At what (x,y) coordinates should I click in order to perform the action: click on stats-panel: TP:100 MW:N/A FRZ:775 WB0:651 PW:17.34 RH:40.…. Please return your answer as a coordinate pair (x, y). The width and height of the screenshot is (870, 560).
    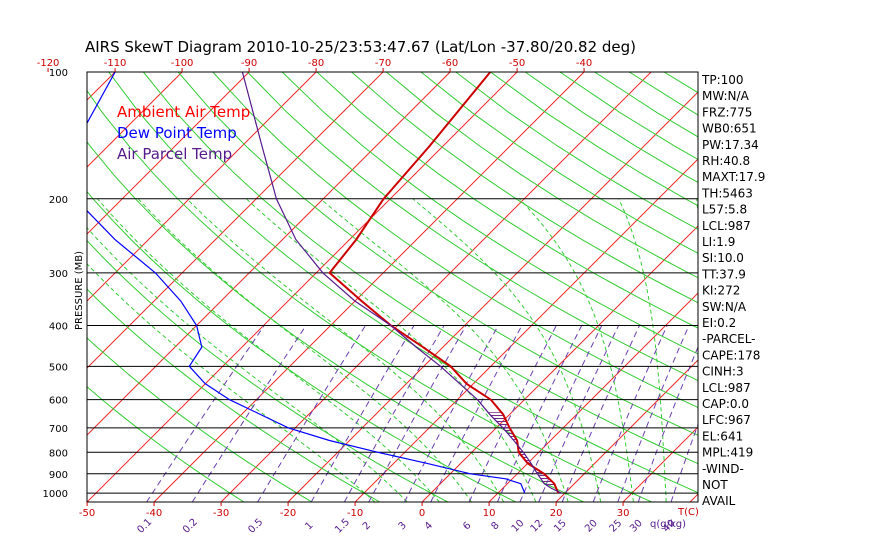
    Looking at the image, I should click on (733, 290).